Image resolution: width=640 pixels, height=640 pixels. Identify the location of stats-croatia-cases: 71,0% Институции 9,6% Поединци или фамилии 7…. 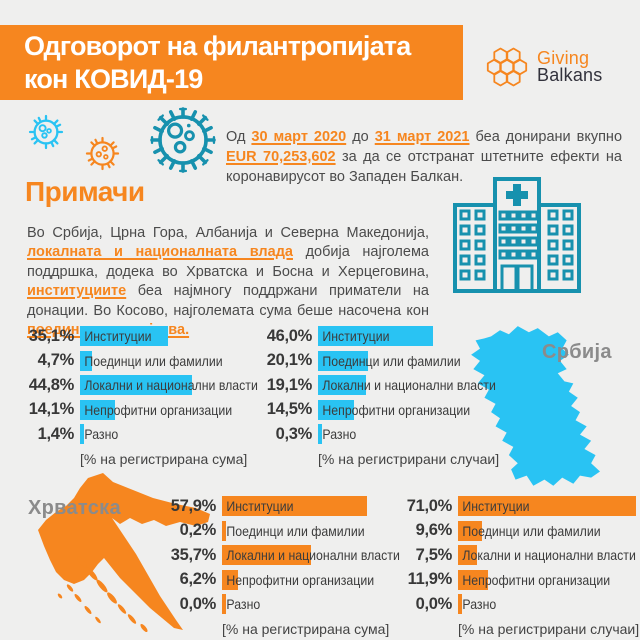
(513, 565).